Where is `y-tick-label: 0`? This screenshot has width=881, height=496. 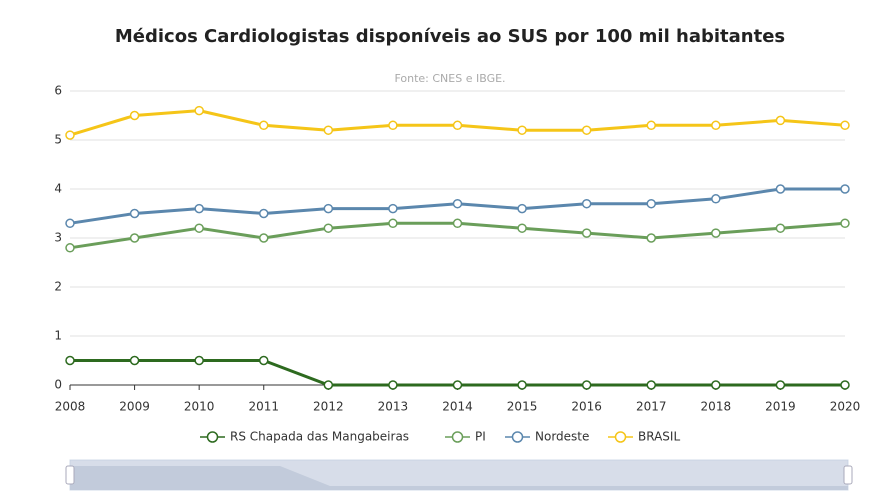 y-tick-label: 0 is located at coordinates (58, 385).